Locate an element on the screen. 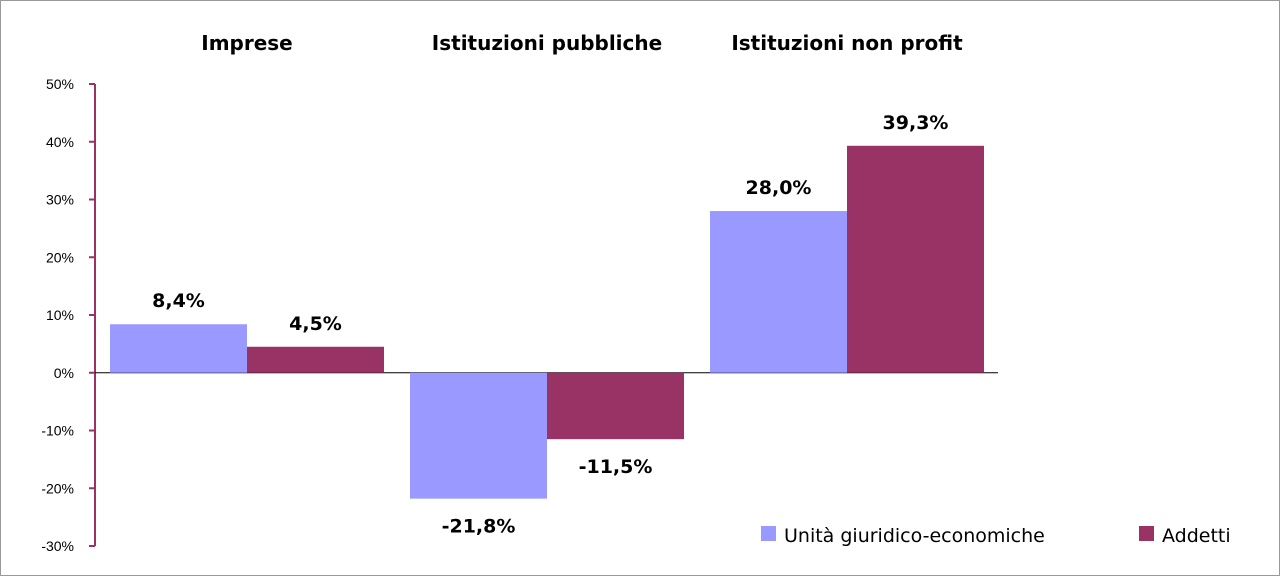 This screenshot has width=1280, height=576. data-label: 28,0% is located at coordinates (779, 188).